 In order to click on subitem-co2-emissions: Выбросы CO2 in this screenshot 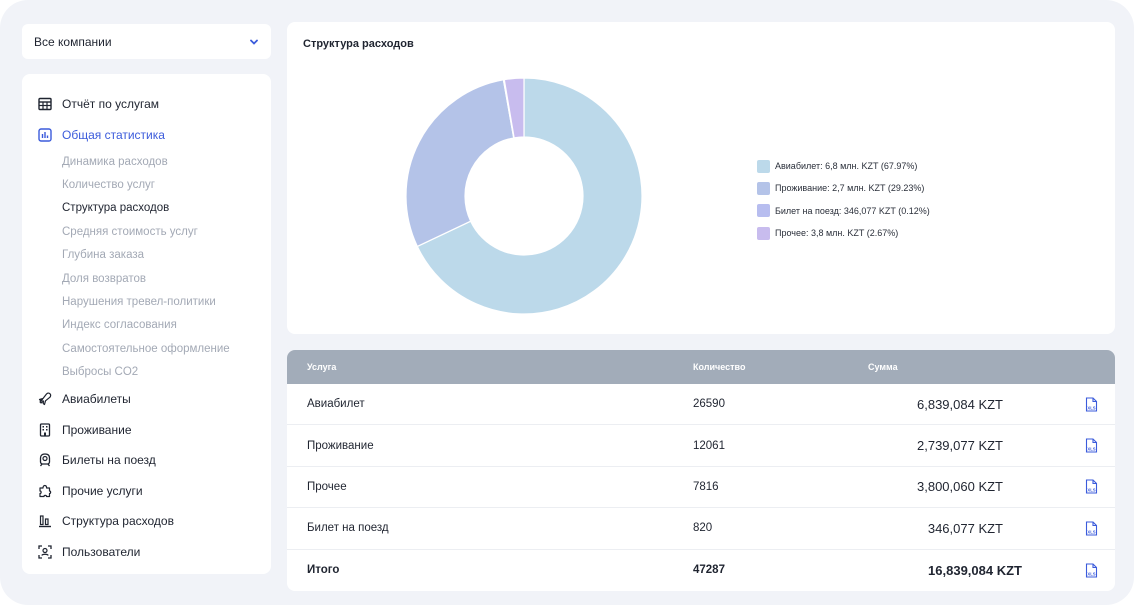, I will do `click(100, 372)`.